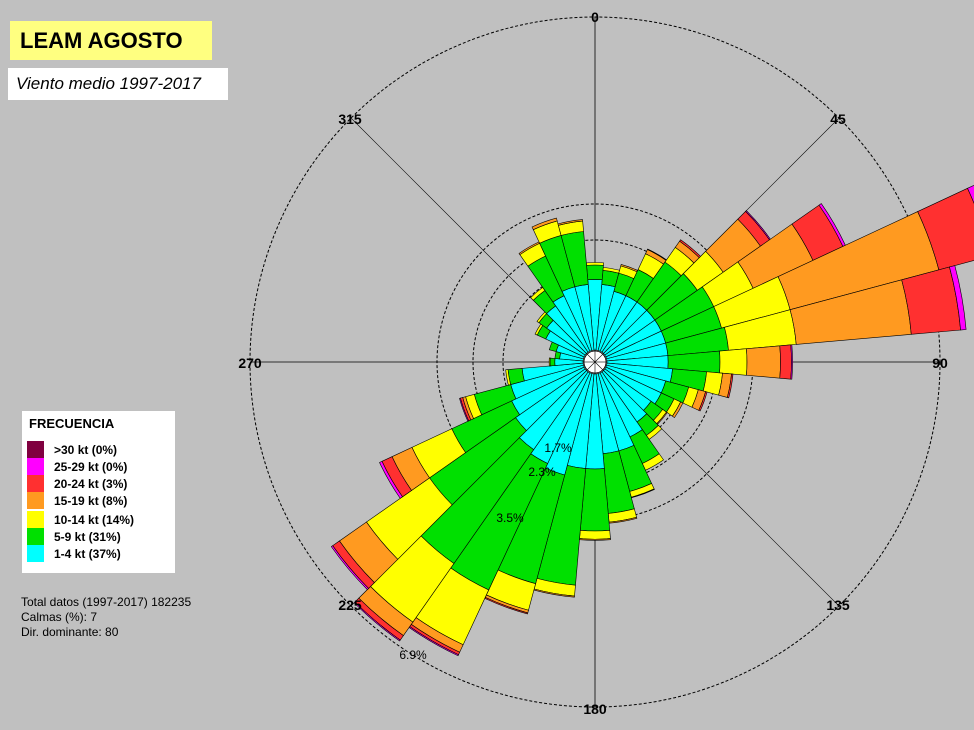  Describe the element at coordinates (510, 518) in the screenshot. I see `ring-label: 3.5%` at that location.